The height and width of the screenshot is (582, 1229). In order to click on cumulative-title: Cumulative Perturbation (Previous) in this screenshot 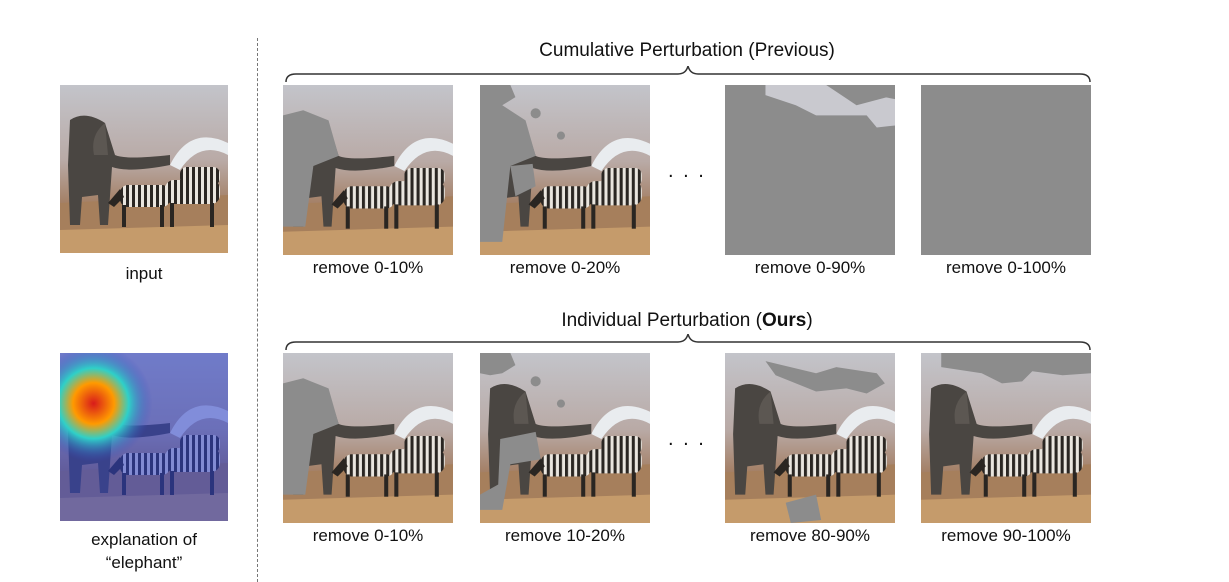, I will do `click(687, 50)`.